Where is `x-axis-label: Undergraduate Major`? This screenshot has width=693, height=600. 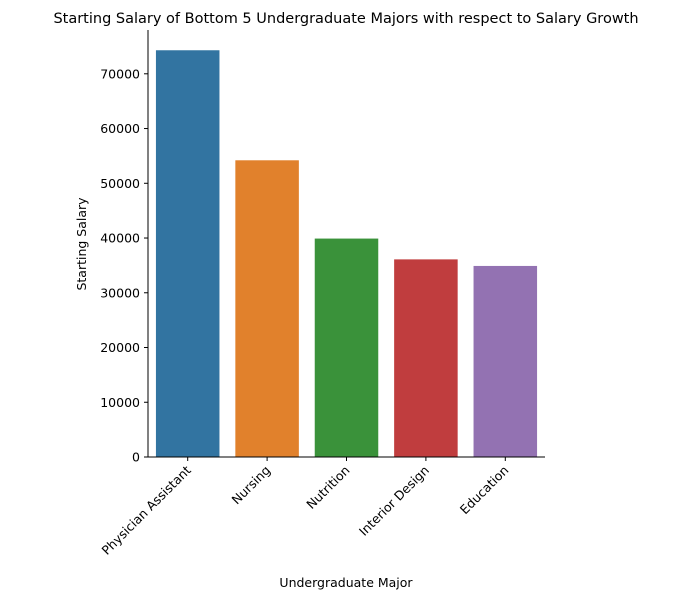 x-axis-label: Undergraduate Major is located at coordinates (346, 582).